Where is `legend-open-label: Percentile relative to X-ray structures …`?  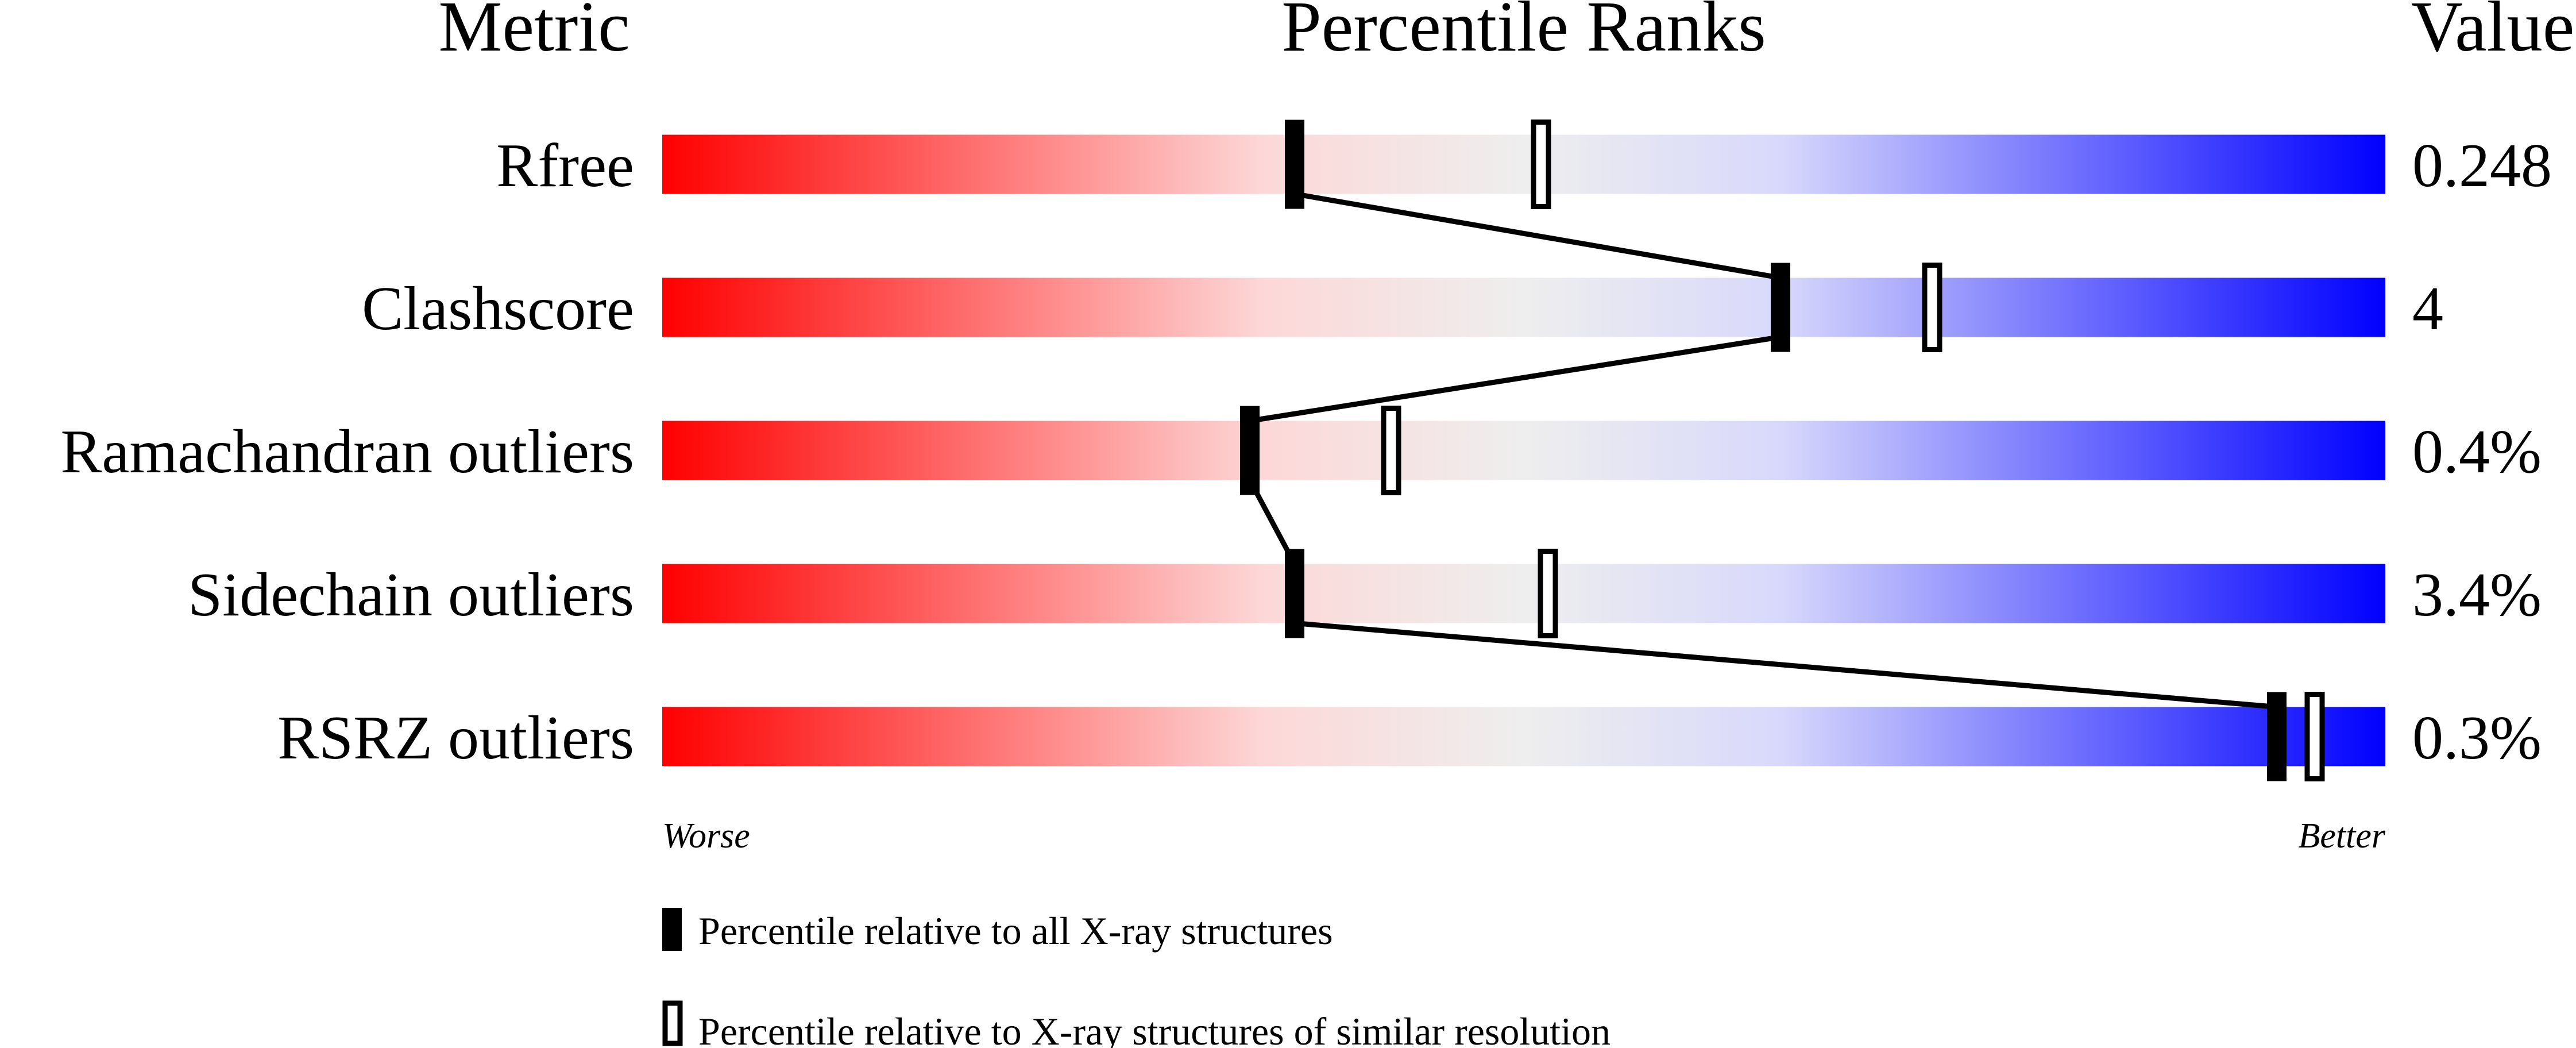
legend-open-label: Percentile relative to X-ray structures … is located at coordinates (1154, 1029).